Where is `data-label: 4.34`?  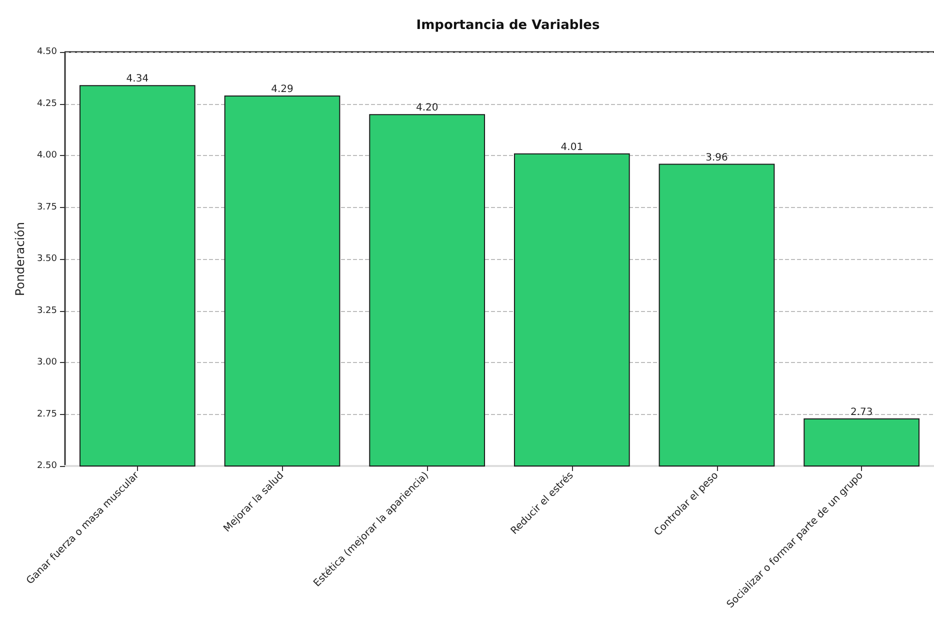
data-label: 4.34 is located at coordinates (137, 79).